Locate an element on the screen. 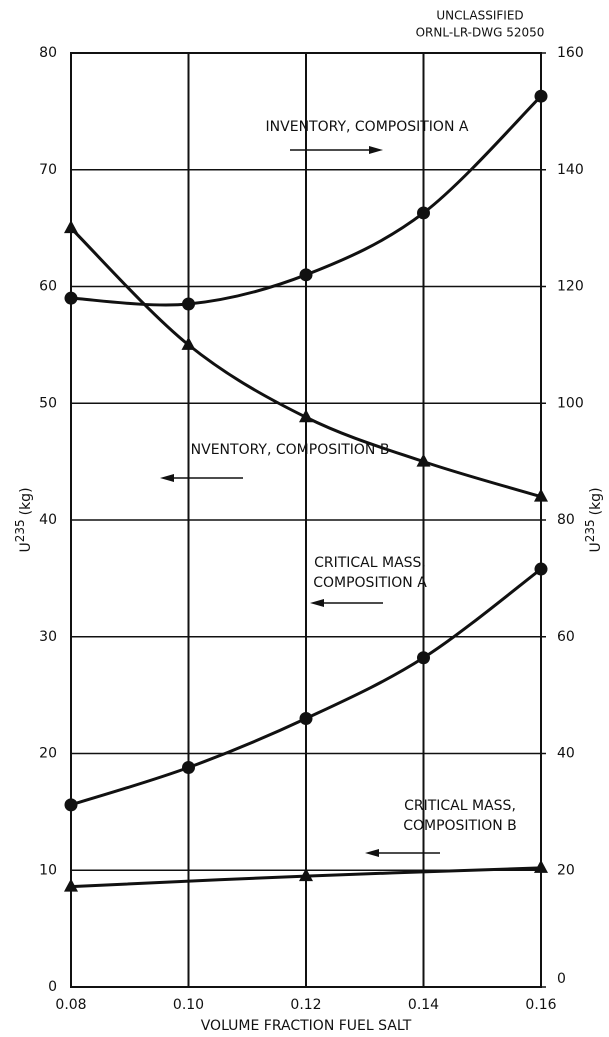 This screenshot has height=1037, width=609. y-label-part: (kg) is located at coordinates (26, 501).